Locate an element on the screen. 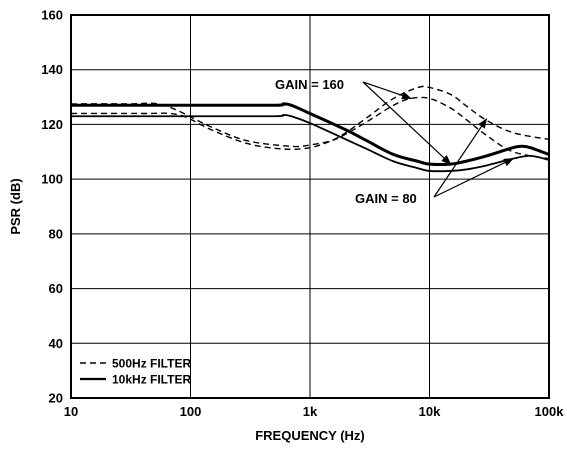 The width and height of the screenshot is (567, 451). annotation-label: GAIN = 80 is located at coordinates (386, 198).